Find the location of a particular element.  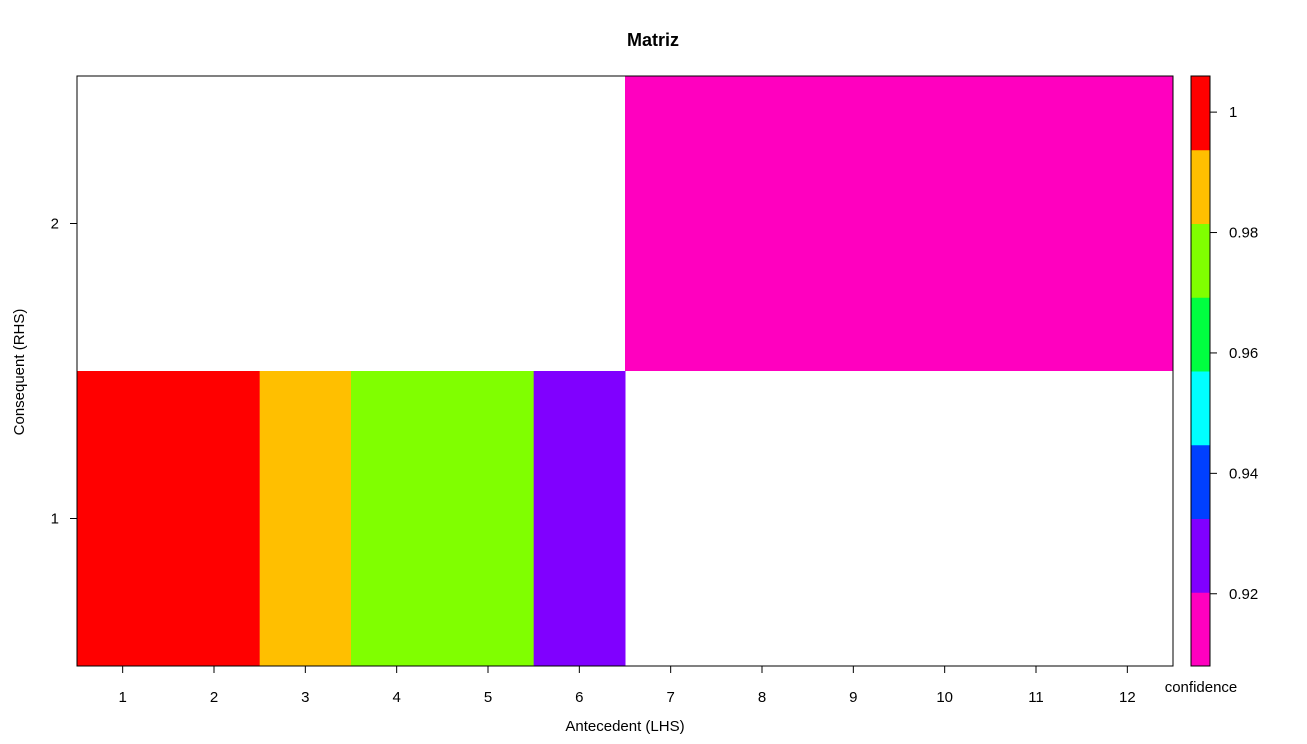

x-axis: 1 2 3 4 5 6 7 8 9 10 11 12 is located at coordinates (627, 685).